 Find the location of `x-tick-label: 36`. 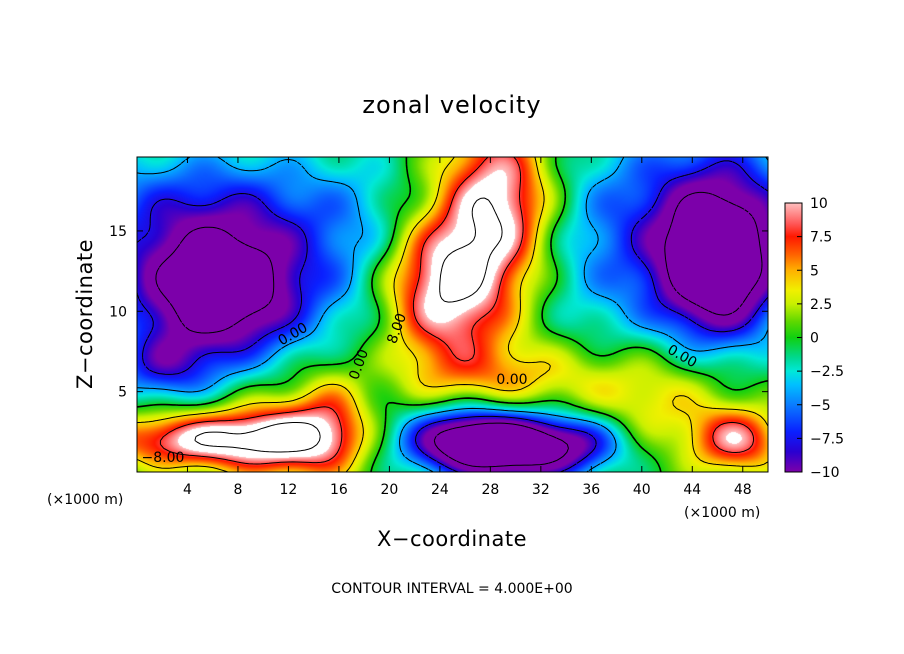

x-tick-label: 36 is located at coordinates (591, 490).